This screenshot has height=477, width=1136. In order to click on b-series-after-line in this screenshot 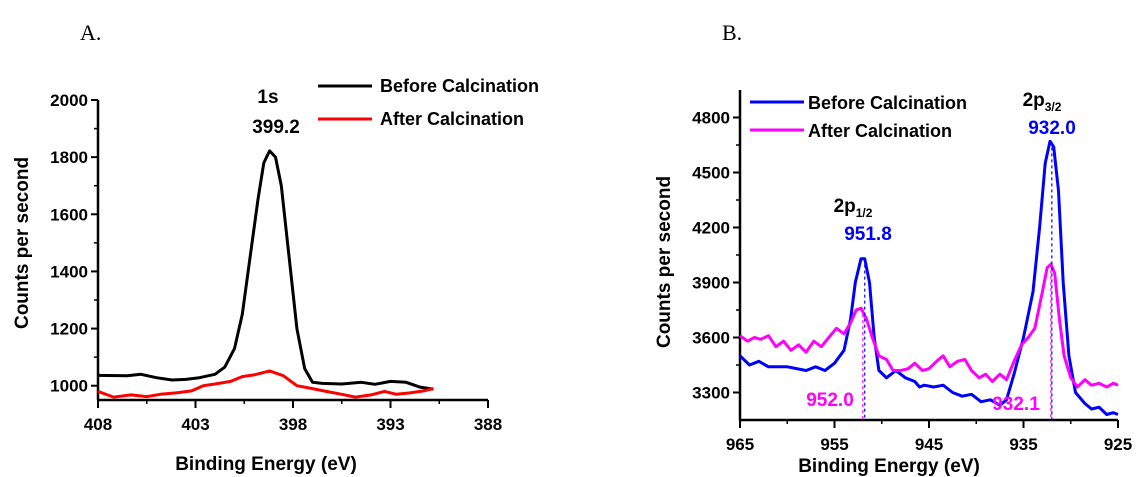, I will do `click(929, 325)`.